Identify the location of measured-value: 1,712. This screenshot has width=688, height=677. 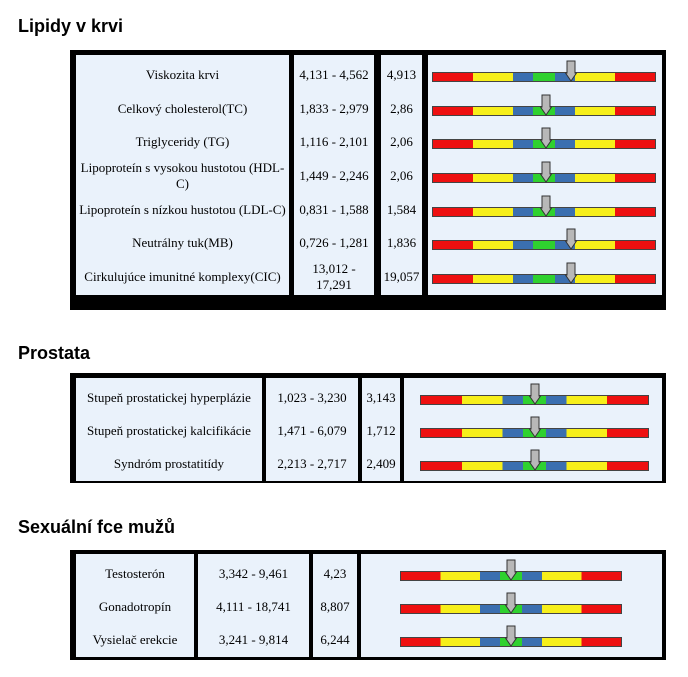
(381, 430).